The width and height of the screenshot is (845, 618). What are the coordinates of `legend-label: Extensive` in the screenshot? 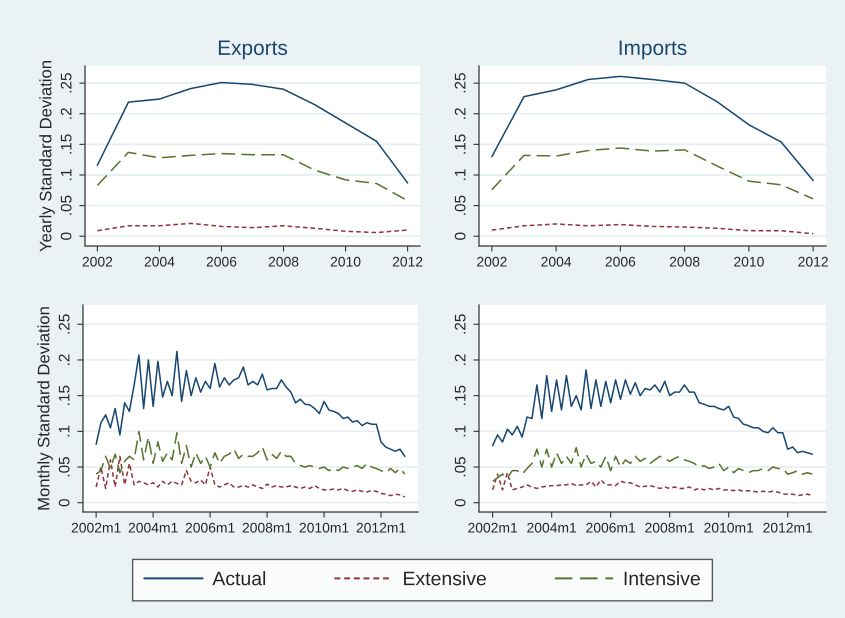 It's located at (445, 578).